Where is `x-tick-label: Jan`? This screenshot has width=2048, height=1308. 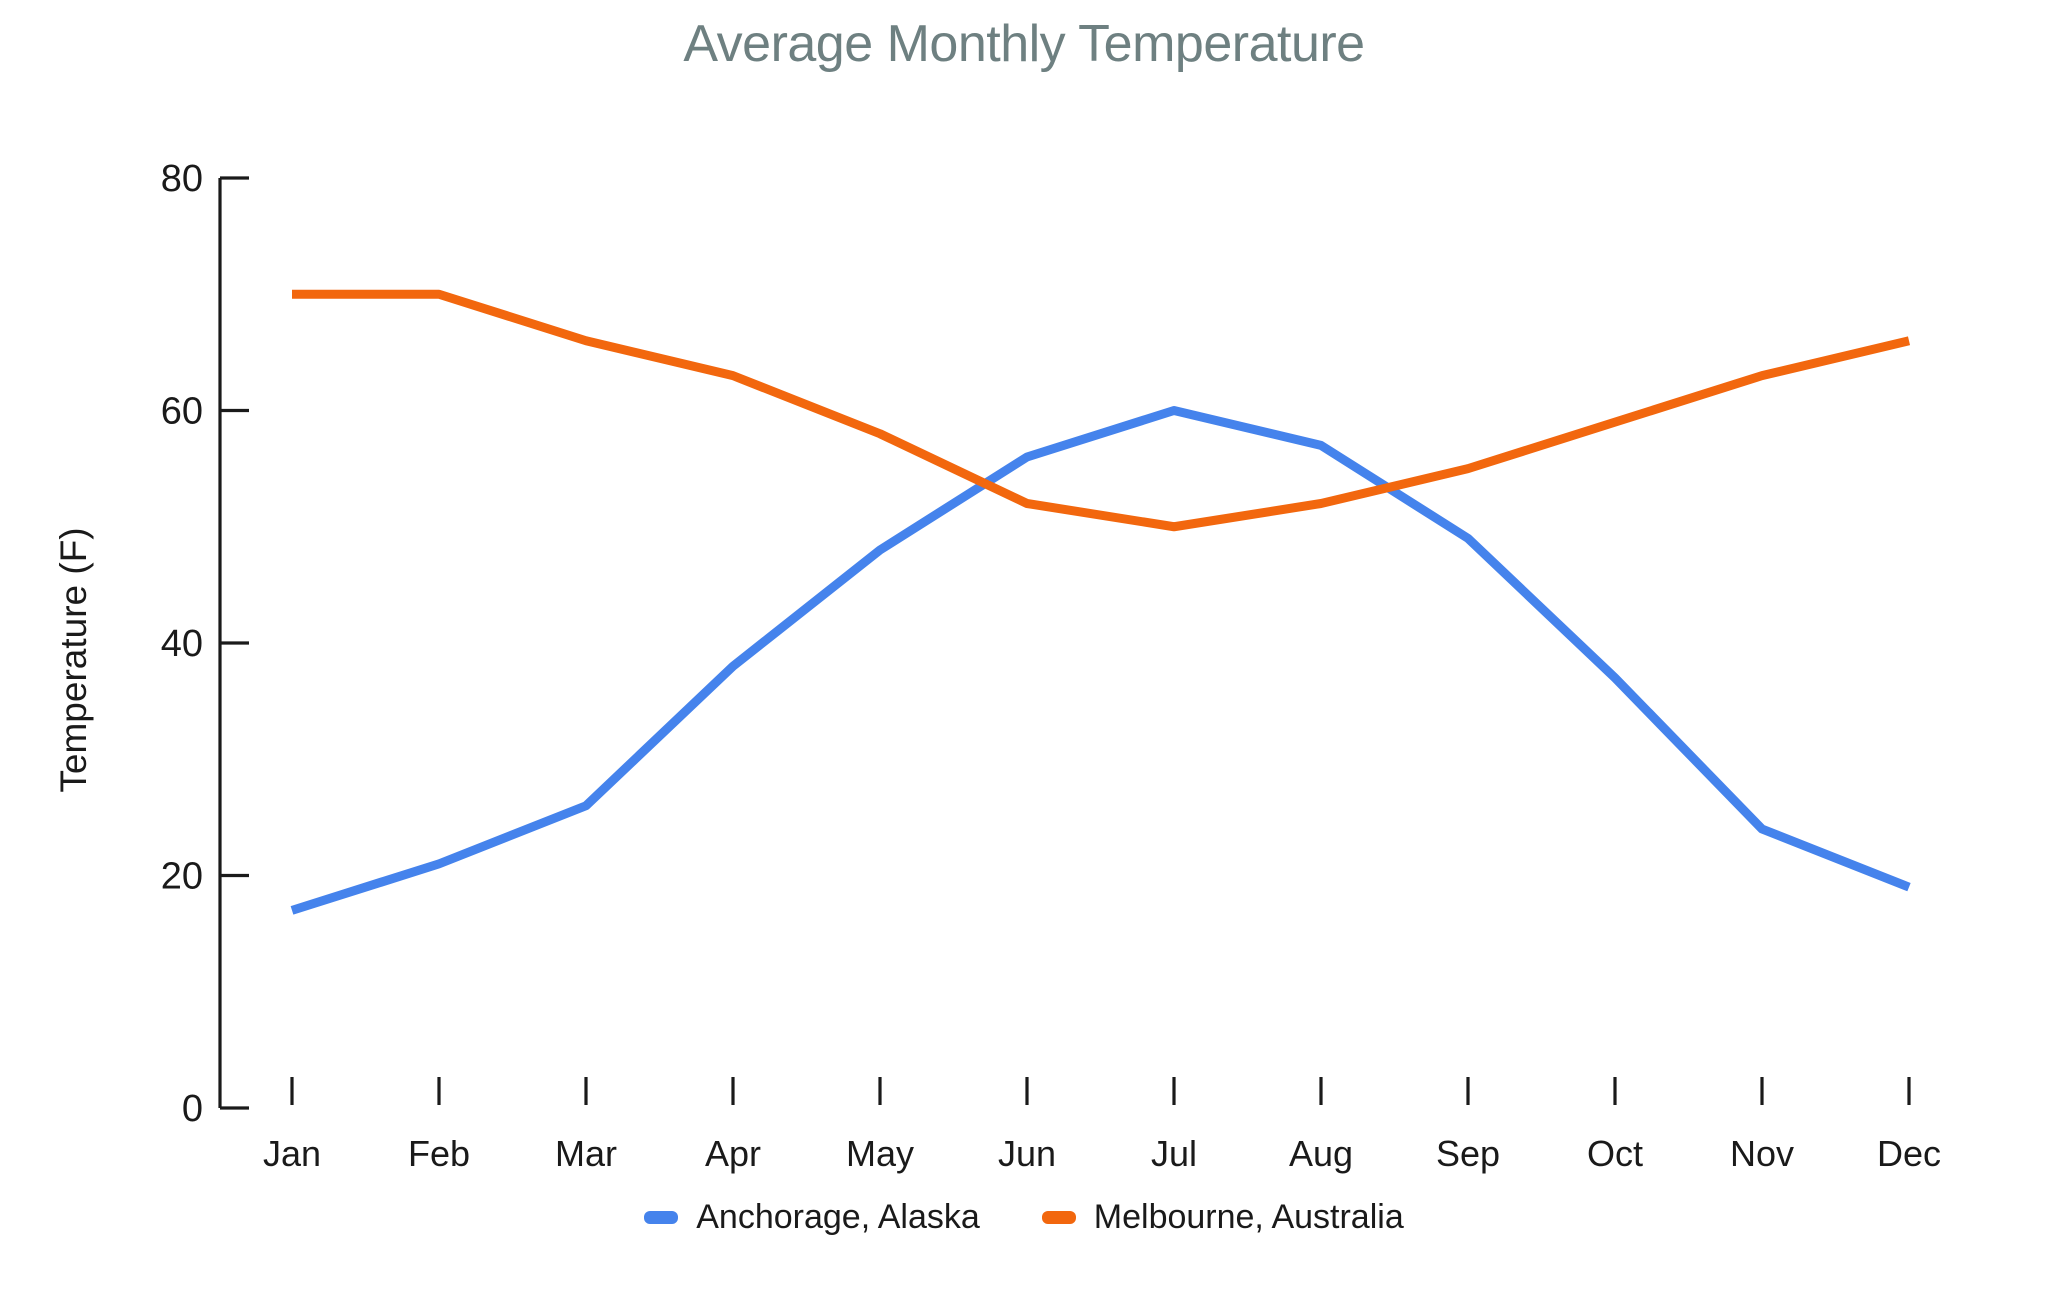
x-tick-label: Jan is located at coordinates (292, 1153).